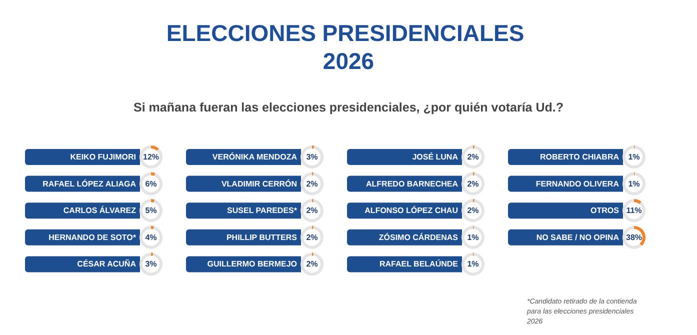  I want to click on category-label: GUILLERMO BERMEJO, so click(252, 264).